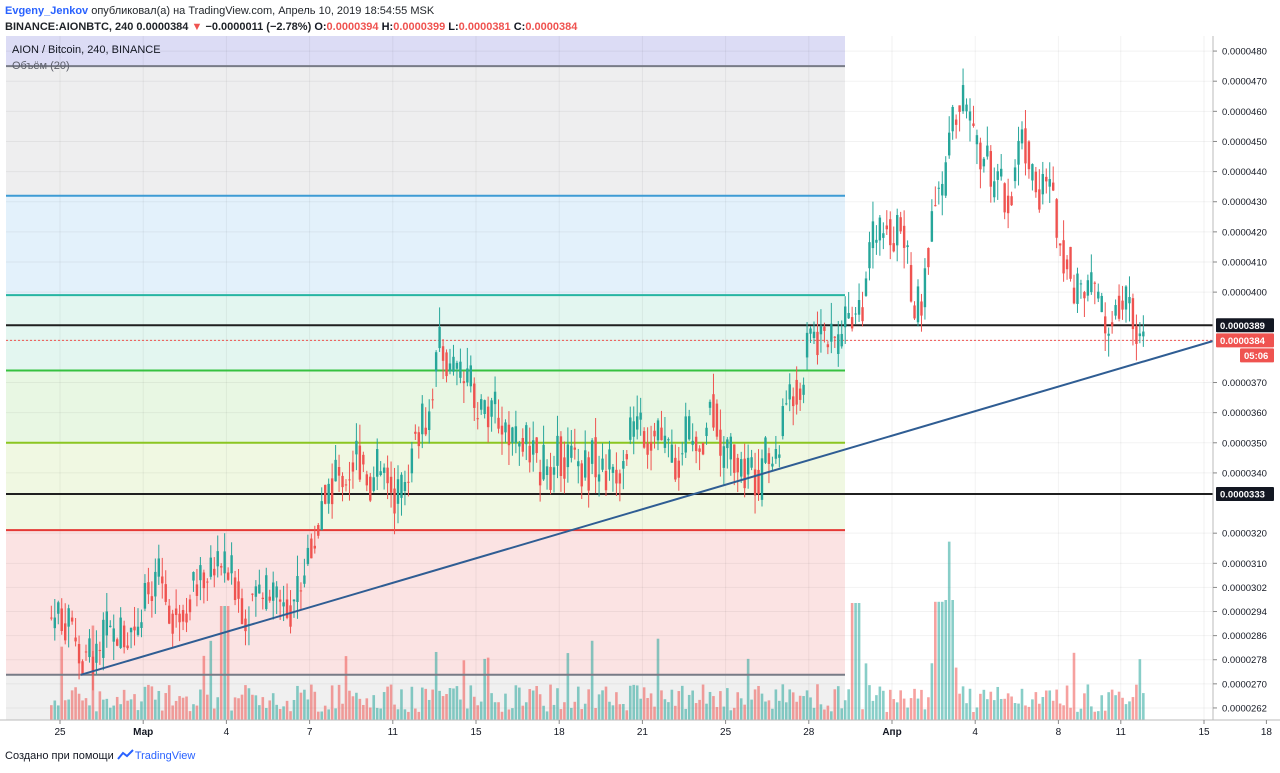  I want to click on close-value: 0.0000384, so click(551, 27).